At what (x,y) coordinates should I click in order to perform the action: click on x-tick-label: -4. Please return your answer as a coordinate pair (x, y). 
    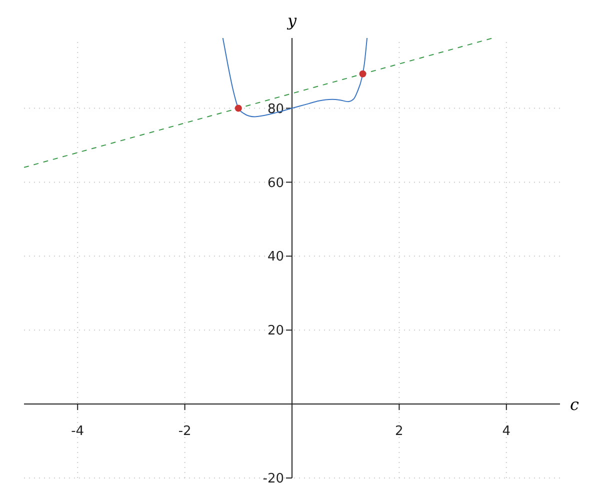
    Looking at the image, I should click on (77, 432).